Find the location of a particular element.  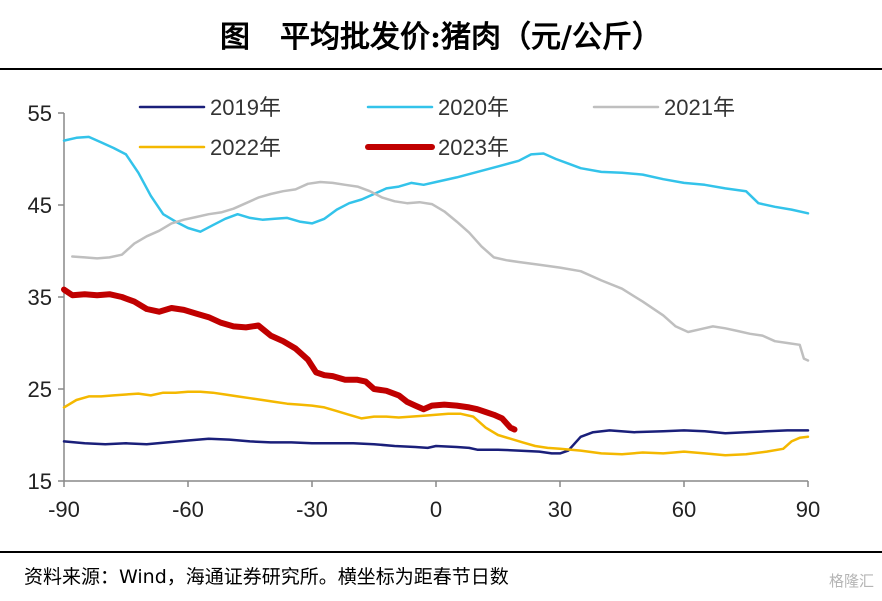

footer-rule is located at coordinates (441, 552).